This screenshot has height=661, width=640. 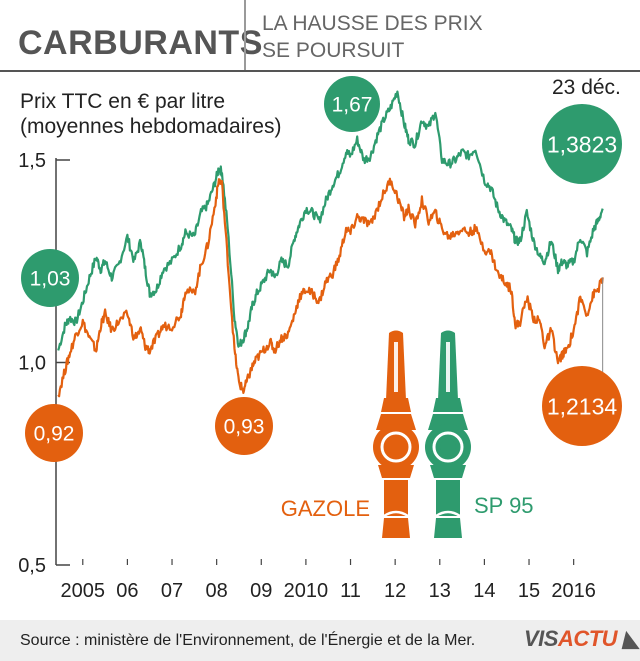 I want to click on date-label: 23 déc., so click(x=586, y=87).